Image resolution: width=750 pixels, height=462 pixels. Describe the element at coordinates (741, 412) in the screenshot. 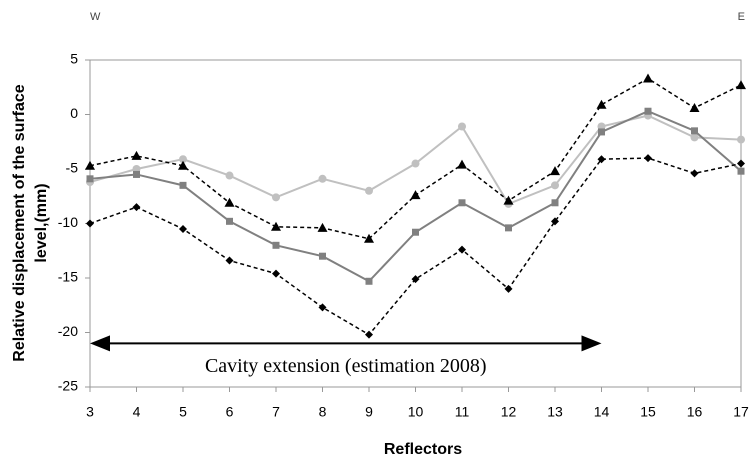

I see `x-tick-label: 17` at that location.